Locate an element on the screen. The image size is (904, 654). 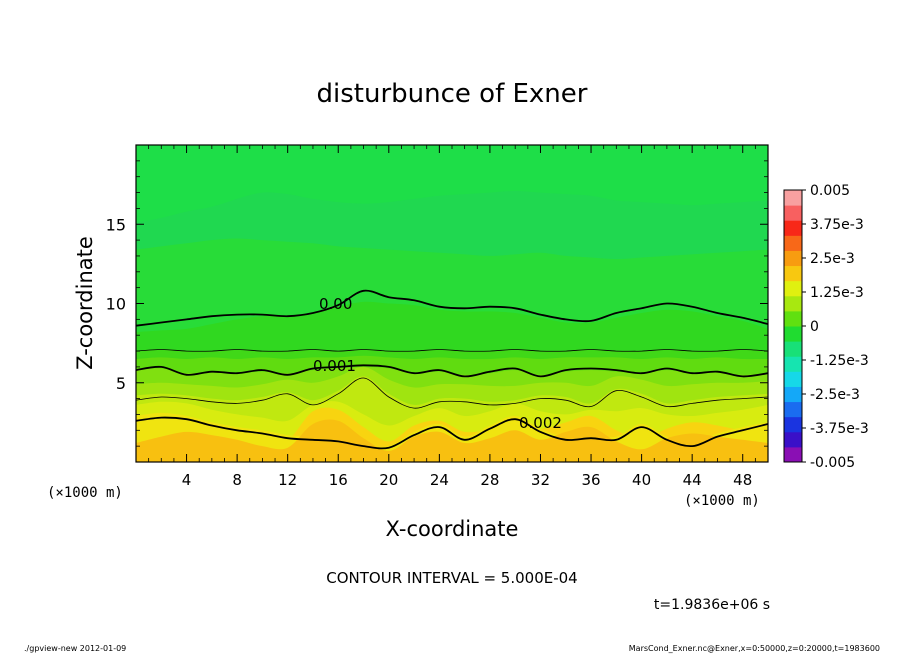
colorbar-label-1: 3.75e-3 is located at coordinates (837, 225).